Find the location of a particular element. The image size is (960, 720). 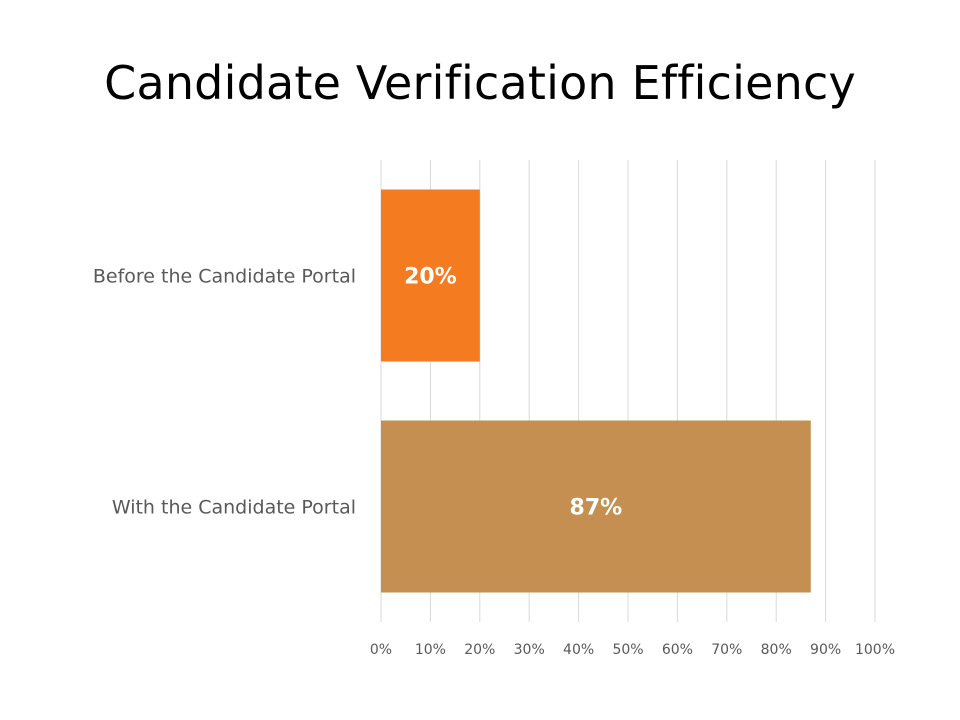

x-tick-label: 50% is located at coordinates (627, 650).